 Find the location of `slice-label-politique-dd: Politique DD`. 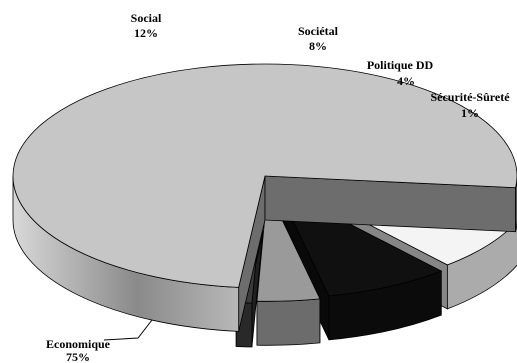

slice-label-politique-dd: Politique DD is located at coordinates (400, 65).